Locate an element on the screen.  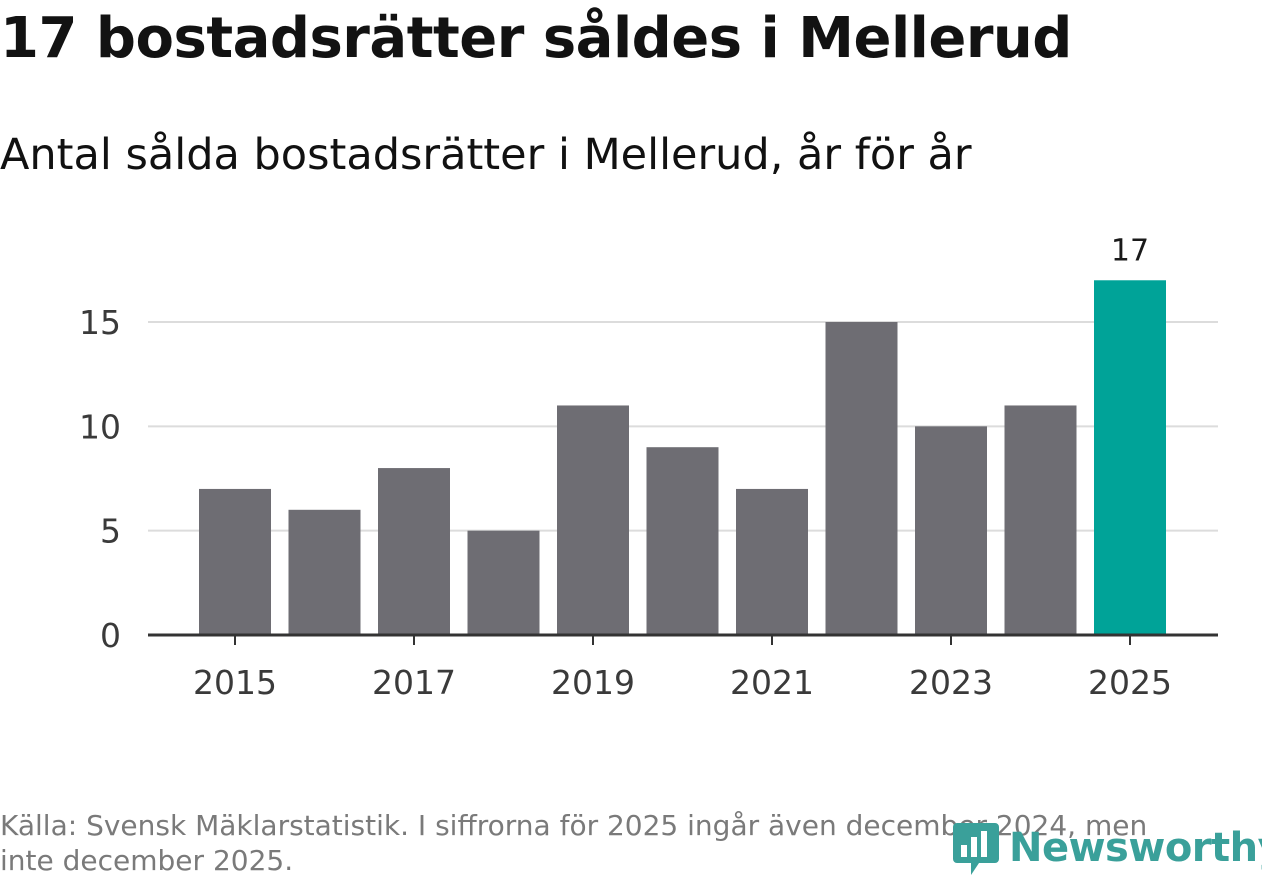
bar-2019 is located at coordinates (593, 520).